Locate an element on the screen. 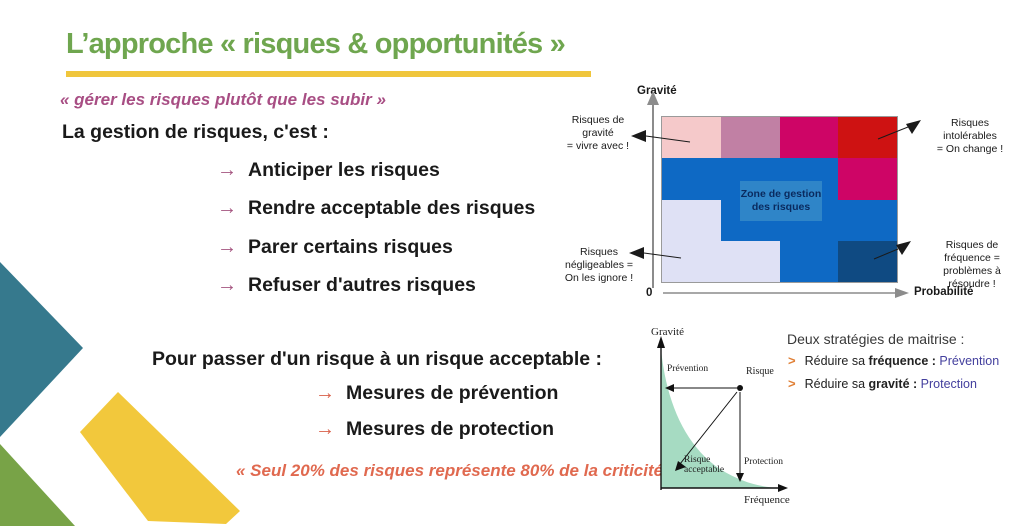  bullet-item: → Rendre acceptable des risques is located at coordinates (376, 208).